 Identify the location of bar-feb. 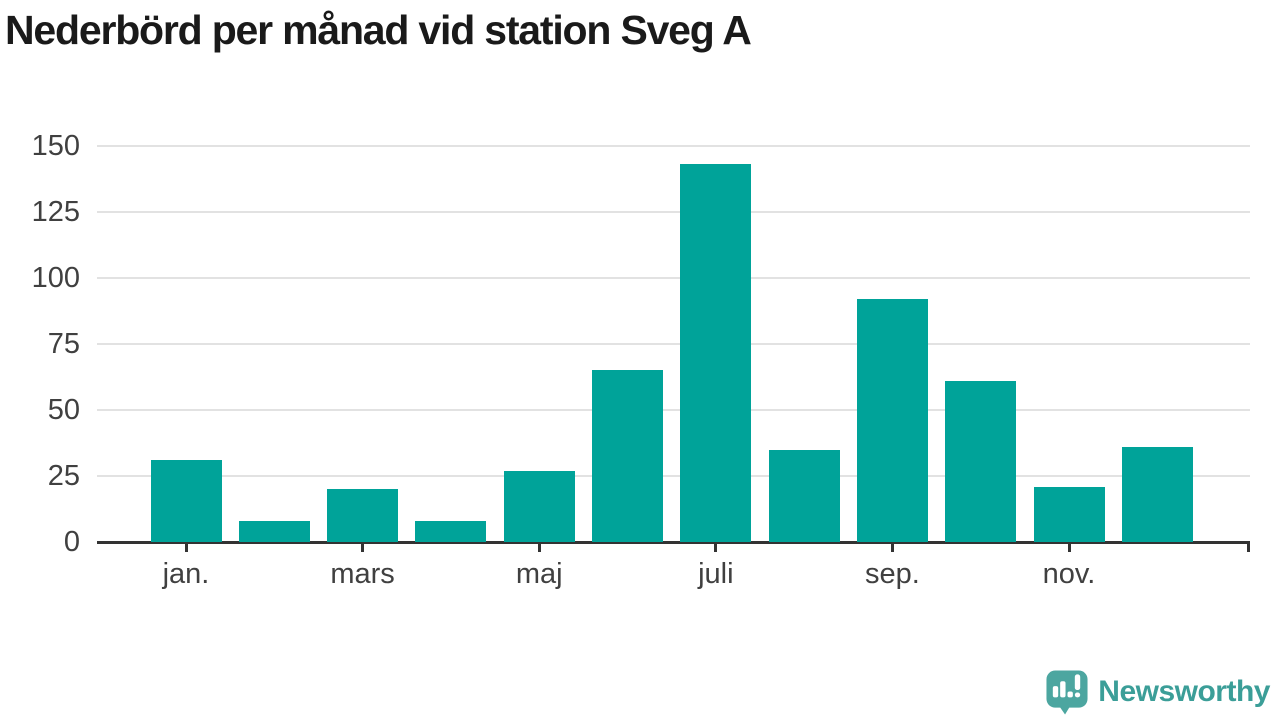
(274, 531).